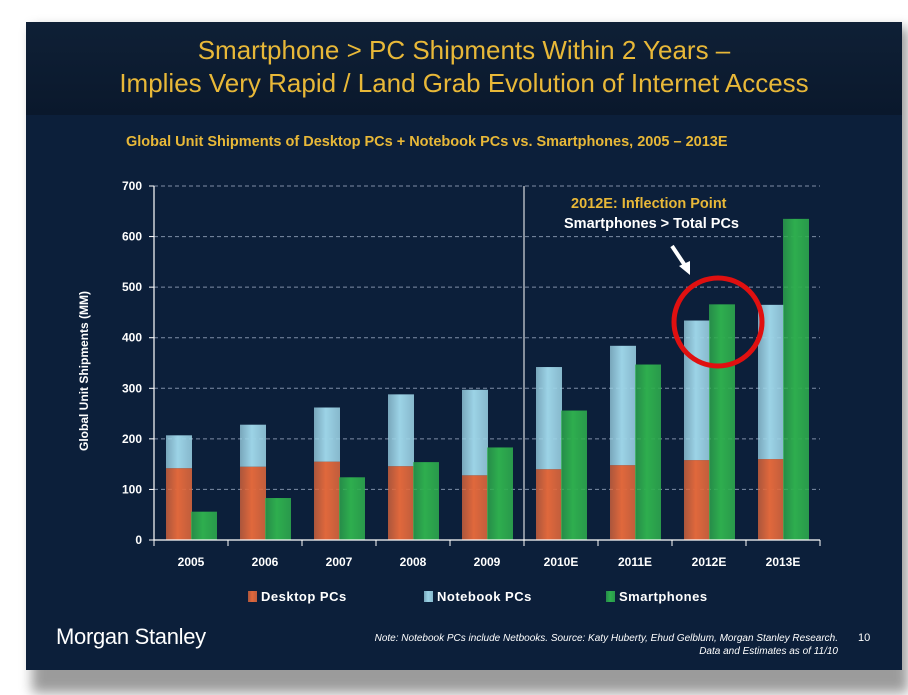 This screenshot has height=695, width=908. What do you see at coordinates (304, 596) in the screenshot?
I see `legend-label: Desktop PCs` at bounding box center [304, 596].